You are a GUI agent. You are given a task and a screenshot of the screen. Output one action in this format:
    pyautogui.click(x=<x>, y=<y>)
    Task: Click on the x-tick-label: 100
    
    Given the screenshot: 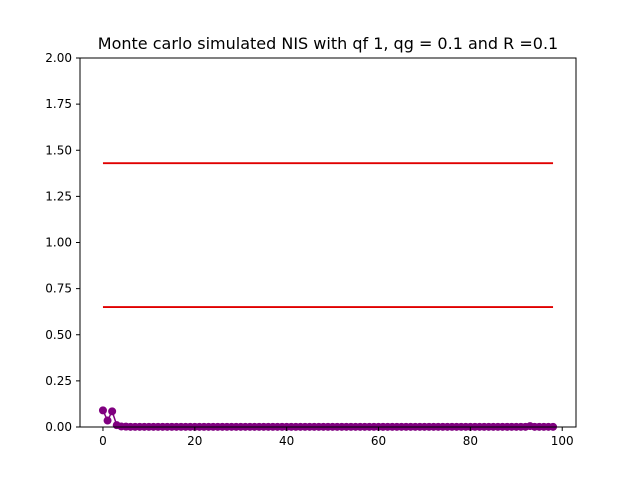 What is the action you would take?
    pyautogui.click(x=562, y=441)
    